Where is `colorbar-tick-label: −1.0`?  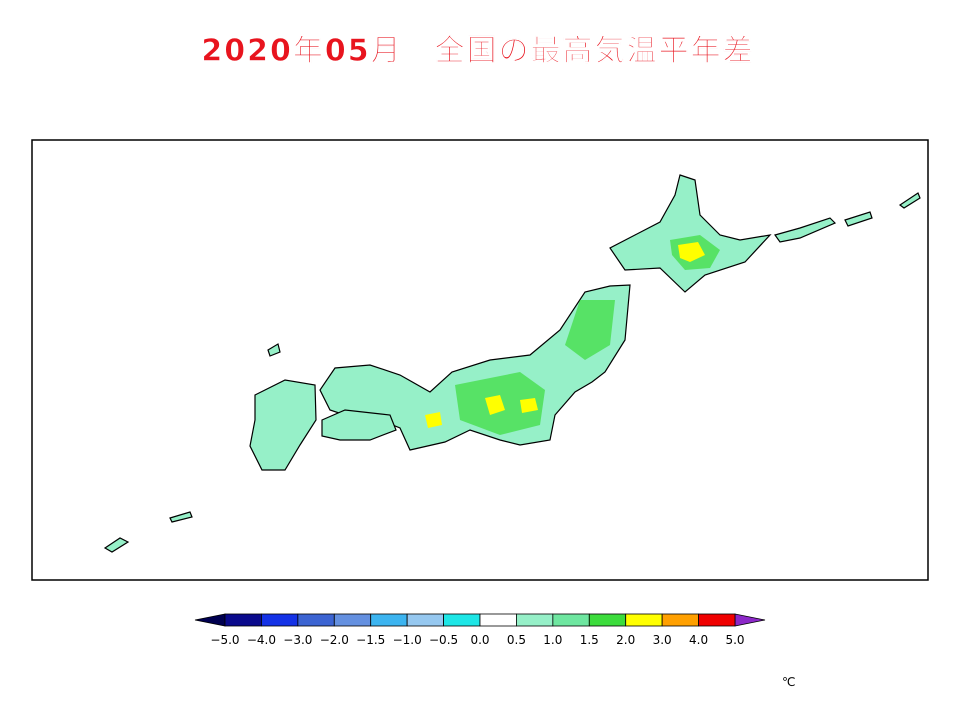
colorbar-tick-label: −1.0 is located at coordinates (407, 640).